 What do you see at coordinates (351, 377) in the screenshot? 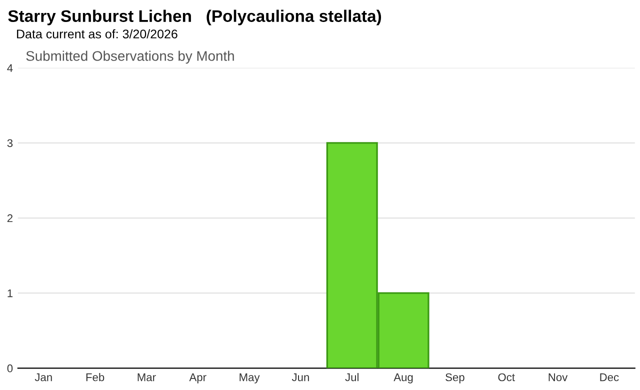
I see `x-tick-label: Jul` at bounding box center [351, 377].